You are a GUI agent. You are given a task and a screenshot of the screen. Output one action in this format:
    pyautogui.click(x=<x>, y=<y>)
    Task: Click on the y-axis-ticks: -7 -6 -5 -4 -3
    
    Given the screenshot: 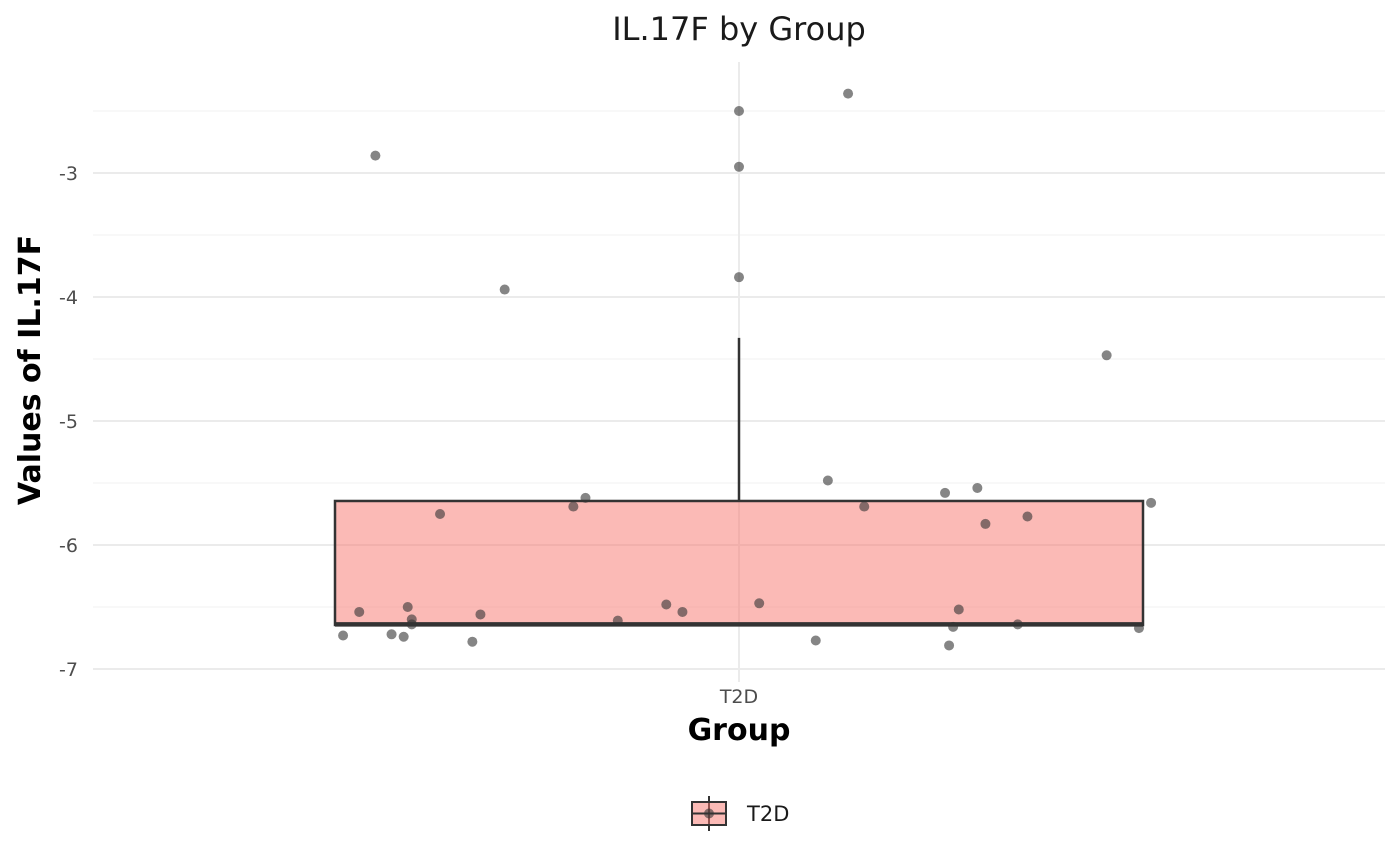 What is the action you would take?
    pyautogui.click(x=68, y=422)
    